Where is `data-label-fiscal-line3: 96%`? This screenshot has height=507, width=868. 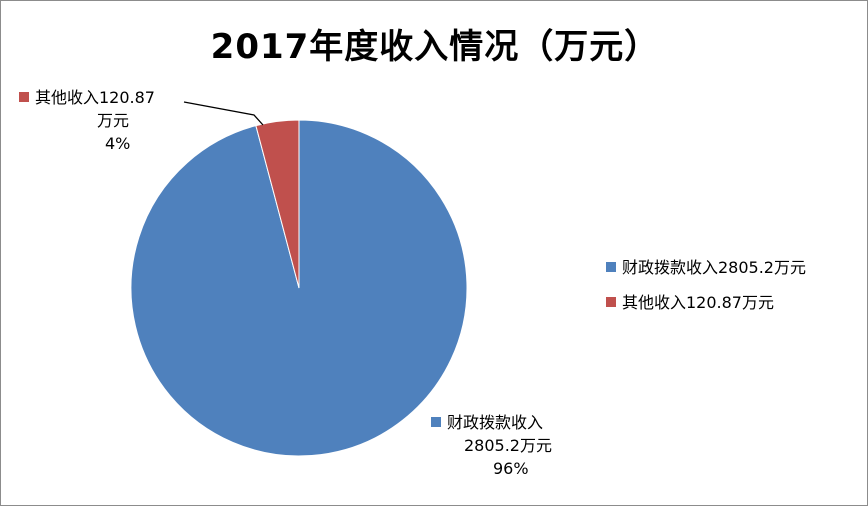 data-label-fiscal-line3: 96% is located at coordinates (511, 468).